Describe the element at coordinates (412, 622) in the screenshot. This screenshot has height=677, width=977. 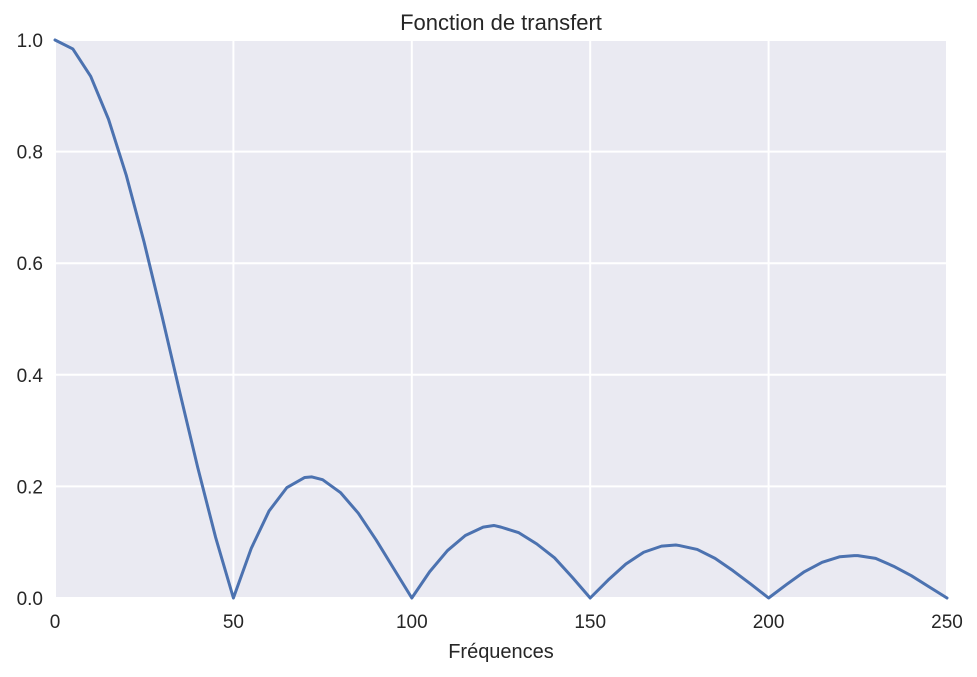
I see `x-tick-label: 100` at that location.